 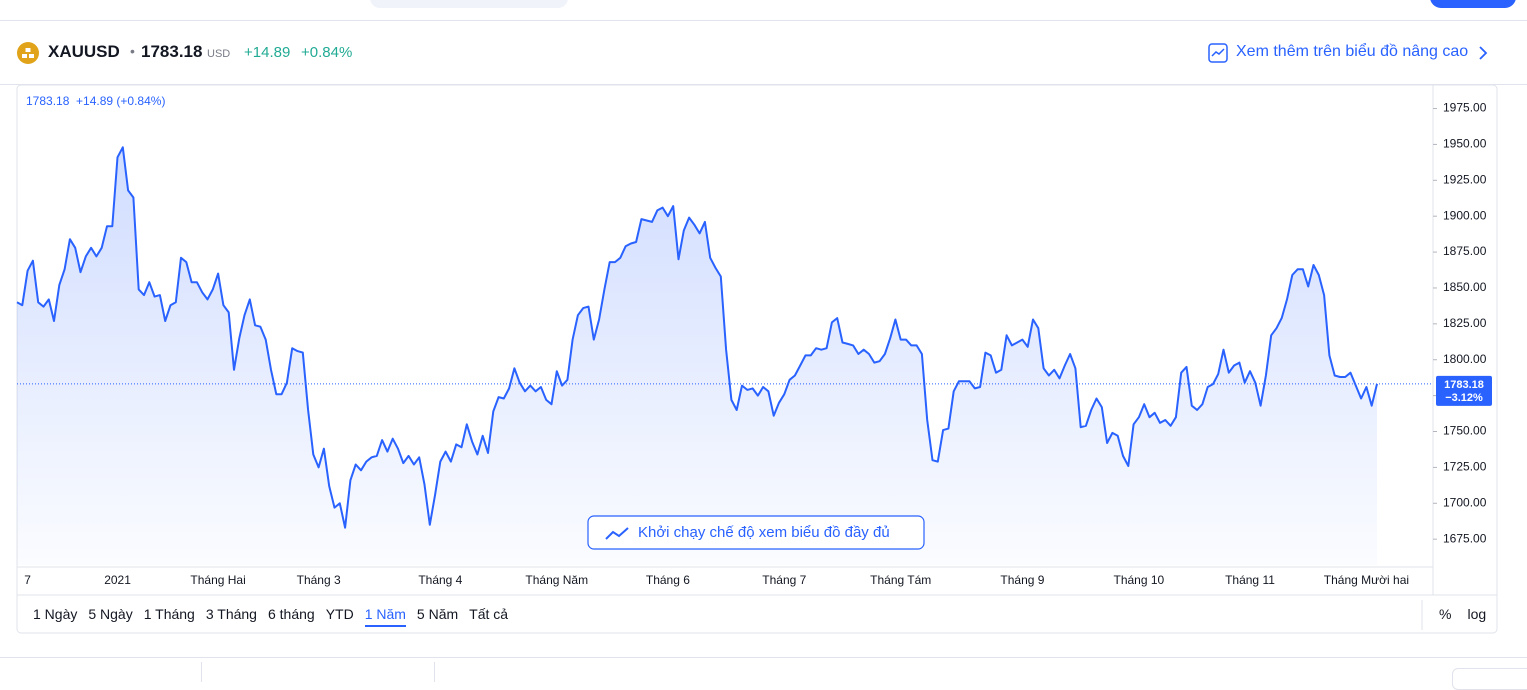 I want to click on x-tick-label: 2021, so click(x=117, y=580).